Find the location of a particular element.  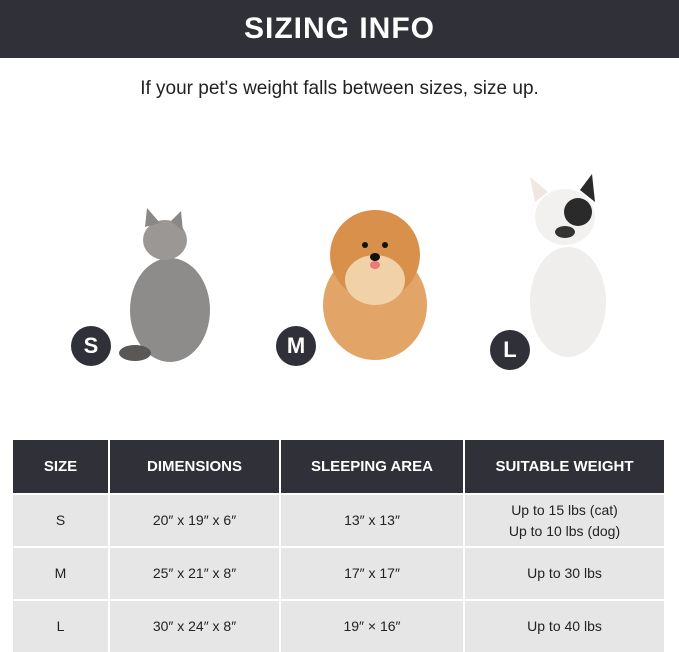

header-dimensions: DIMENSIONS is located at coordinates (194, 467).